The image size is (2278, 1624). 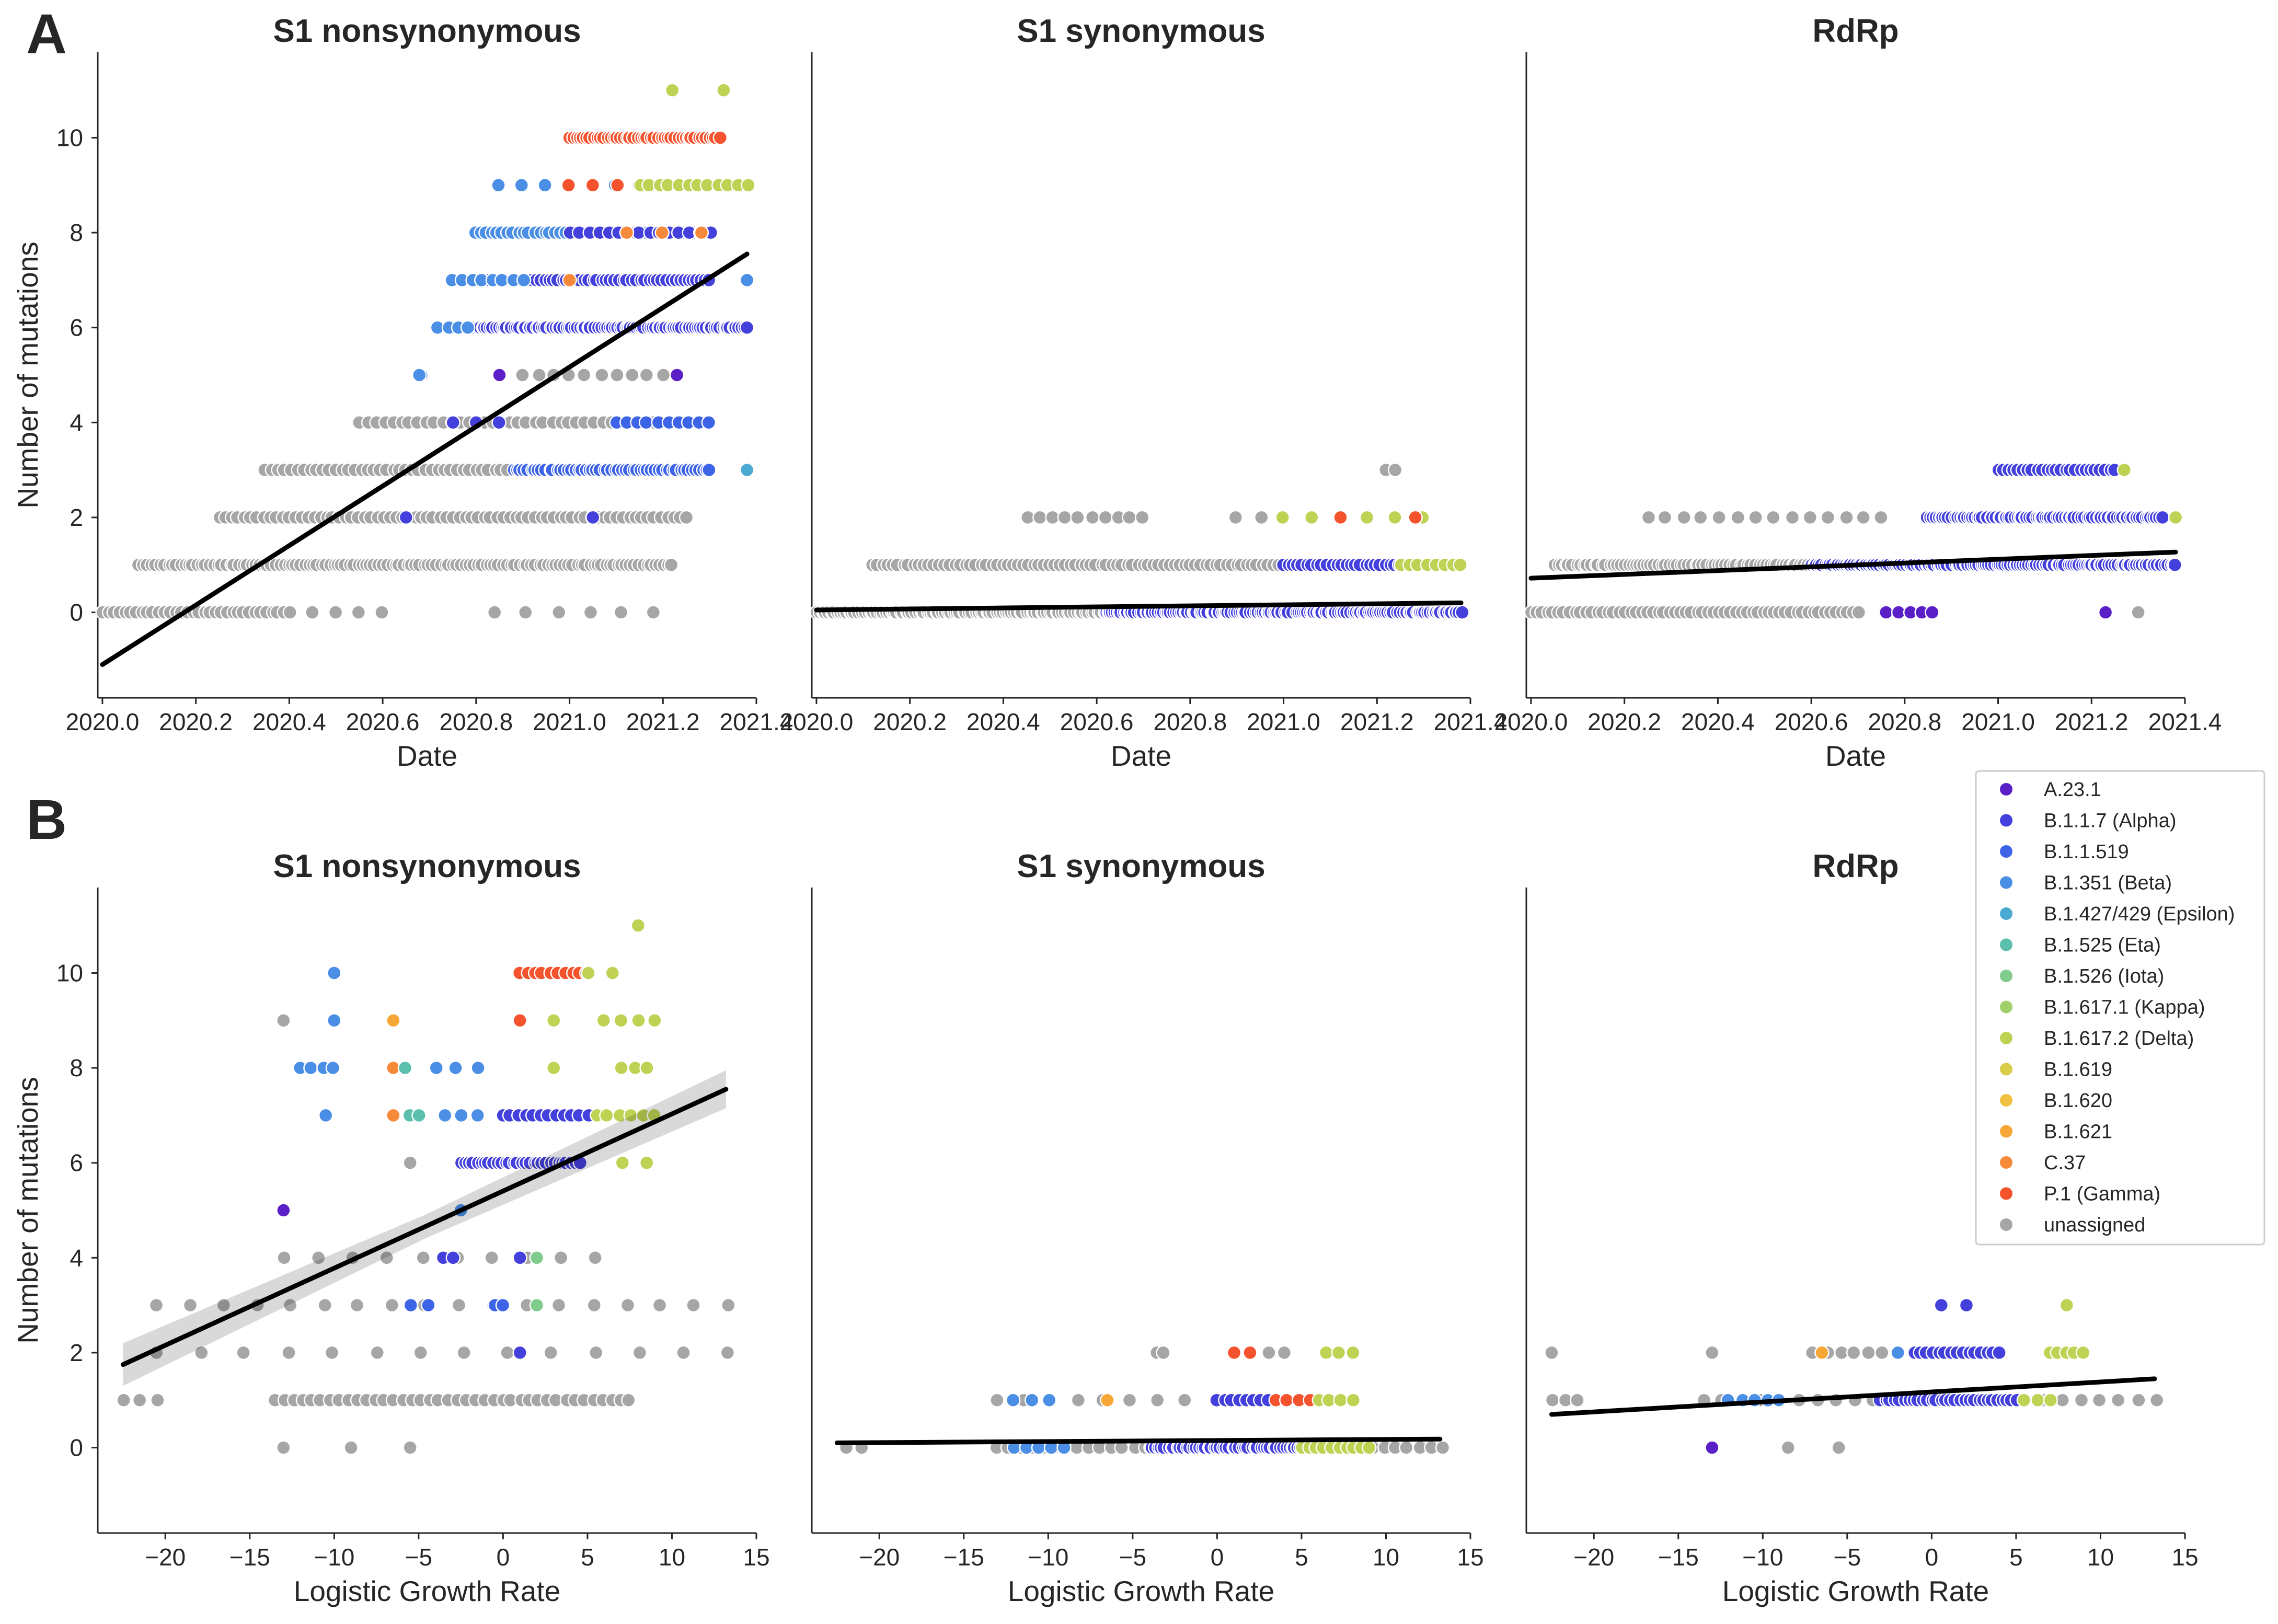 What do you see at coordinates (196, 721) in the screenshot?
I see `x-tick-label: 2020.2` at bounding box center [196, 721].